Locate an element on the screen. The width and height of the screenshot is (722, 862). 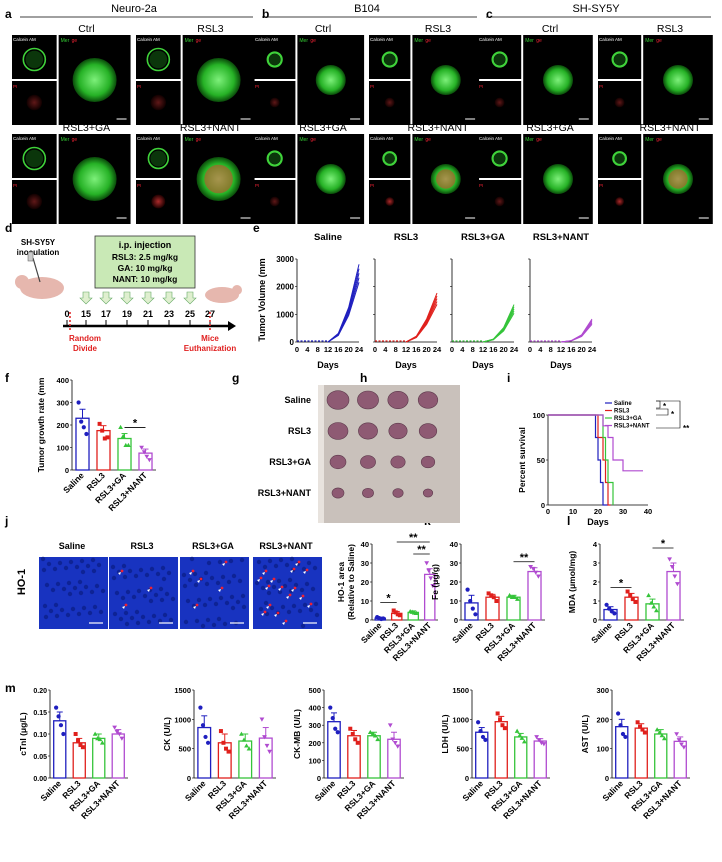
calcein-cell-core is located at coordinates (620, 59).